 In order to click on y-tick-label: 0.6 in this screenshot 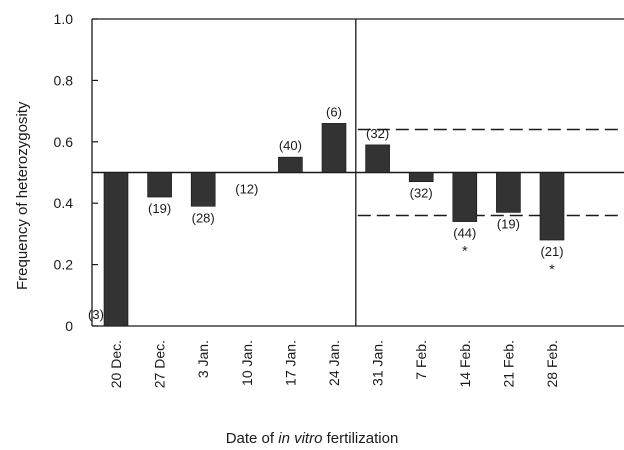, I will do `click(64, 142)`.